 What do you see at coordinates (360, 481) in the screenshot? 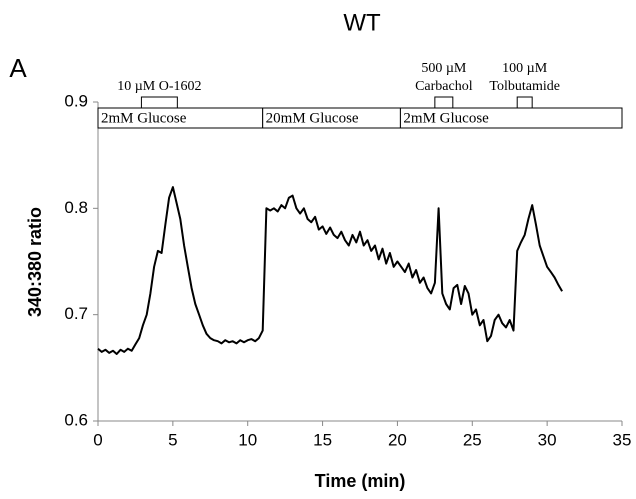
I see `x-axis-label: Time (min)` at bounding box center [360, 481].